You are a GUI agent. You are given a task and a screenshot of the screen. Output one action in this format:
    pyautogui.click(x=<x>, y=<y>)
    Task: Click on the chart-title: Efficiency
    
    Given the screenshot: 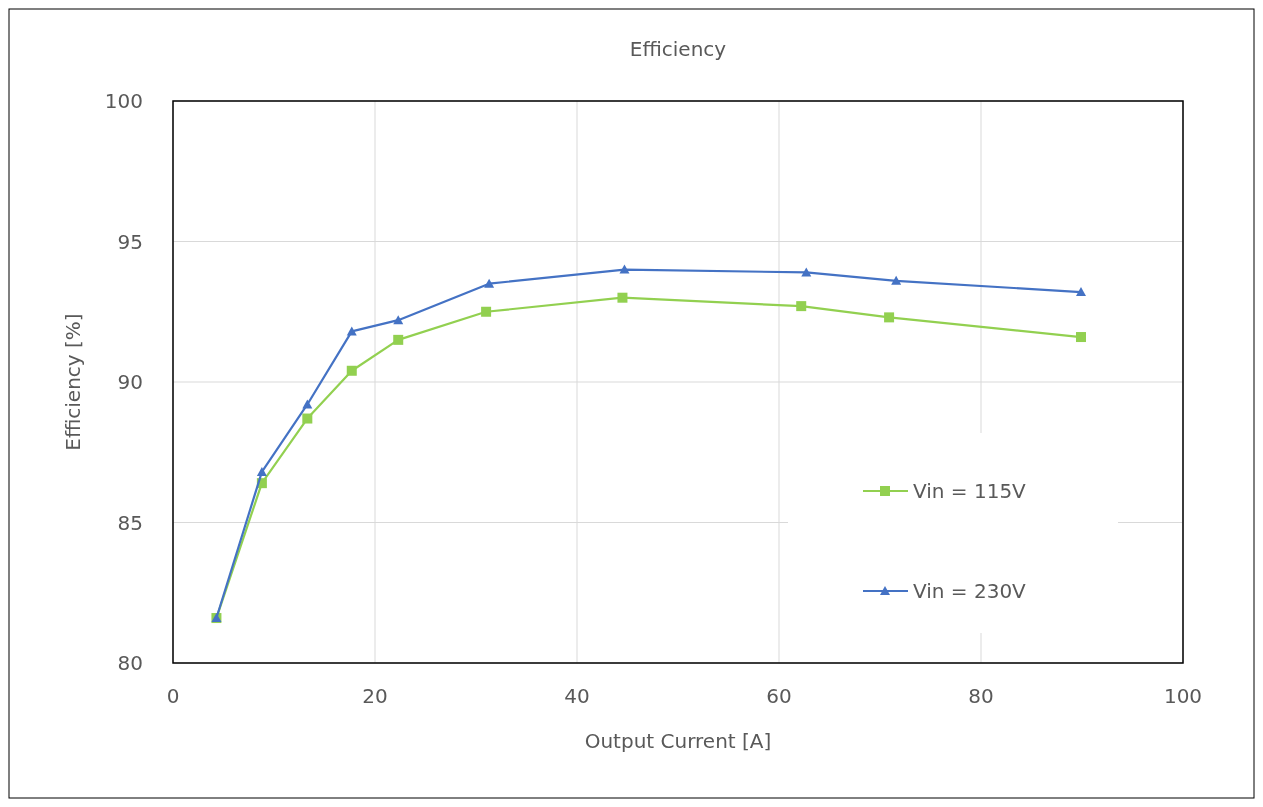 What is the action you would take?
    pyautogui.click(x=678, y=49)
    